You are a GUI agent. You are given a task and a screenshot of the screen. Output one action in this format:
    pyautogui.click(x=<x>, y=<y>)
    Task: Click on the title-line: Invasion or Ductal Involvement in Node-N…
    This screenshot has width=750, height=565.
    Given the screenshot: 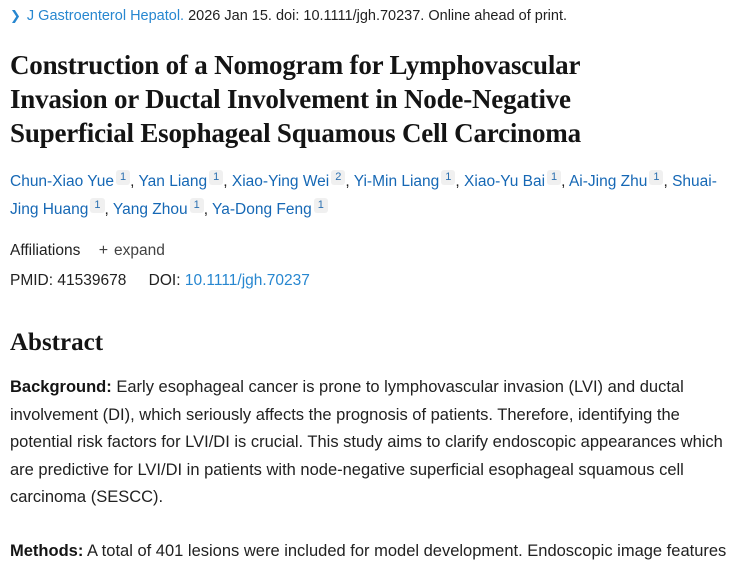 What is the action you would take?
    pyautogui.click(x=375, y=99)
    